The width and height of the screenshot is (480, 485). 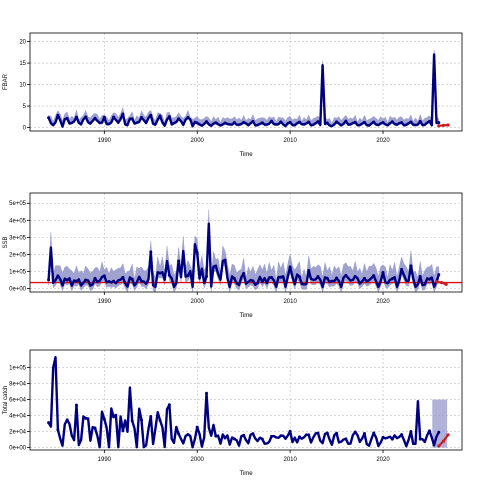 I want to click on uncertainty-band, so click(x=243, y=88).